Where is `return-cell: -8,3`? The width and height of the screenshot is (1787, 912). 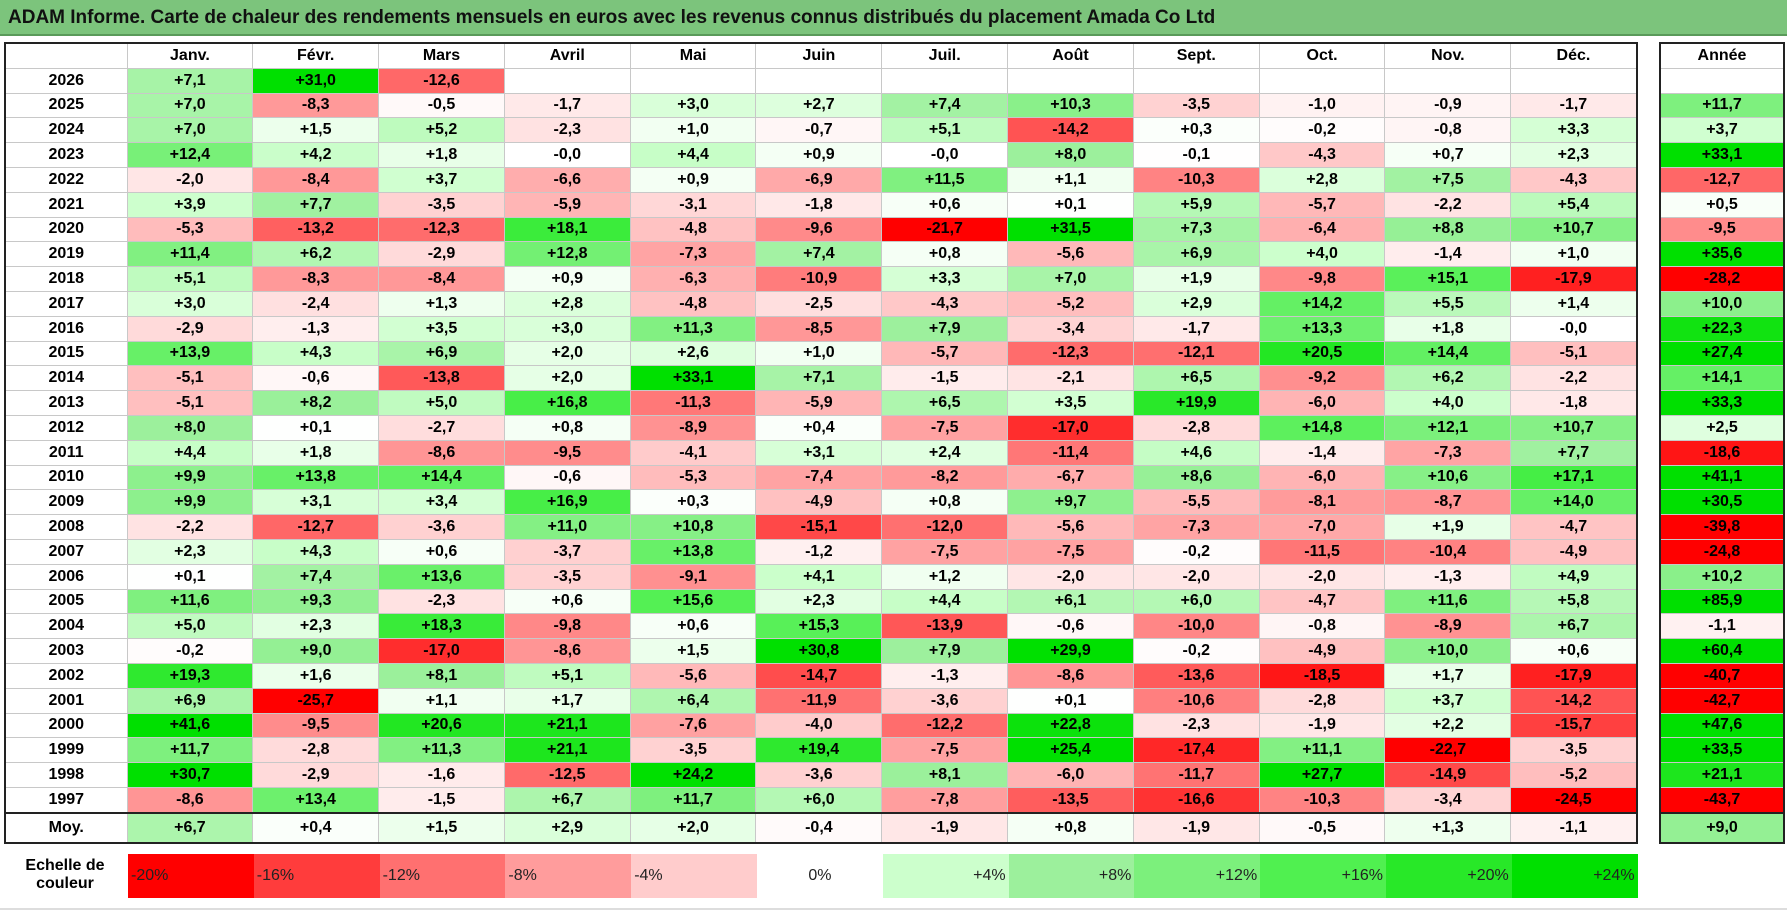
return-cell: -8,3 is located at coordinates (316, 279).